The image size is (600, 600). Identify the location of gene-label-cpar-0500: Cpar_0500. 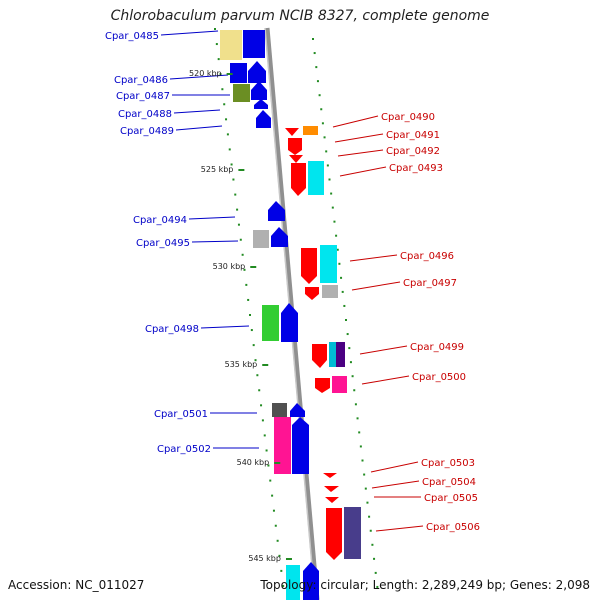
(439, 377).